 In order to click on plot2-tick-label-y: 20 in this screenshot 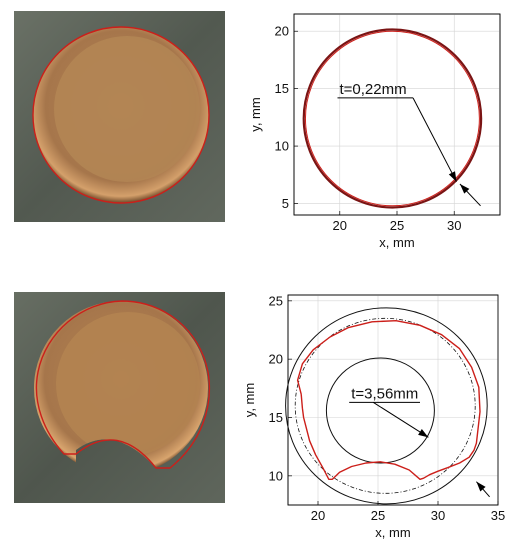, I will do `click(276, 359)`.